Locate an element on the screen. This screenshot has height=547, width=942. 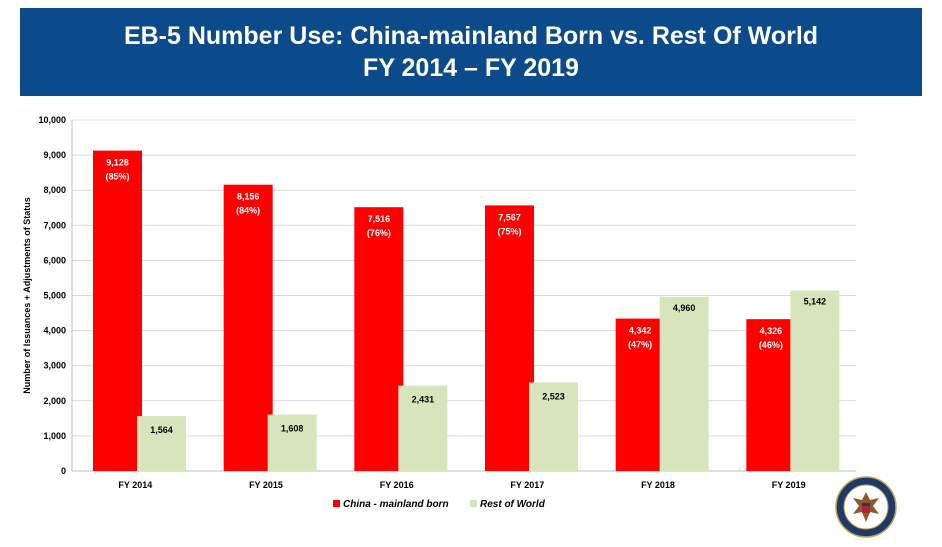
chart-title-line2: FY 2014 – FY 2019 is located at coordinates (471, 68).